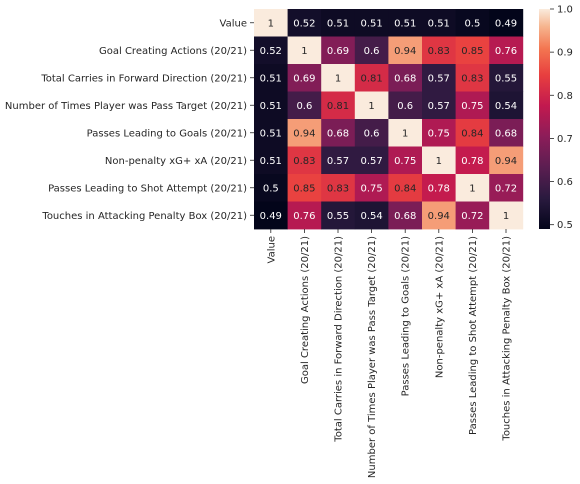 Image resolution: width=580 pixels, height=484 pixels. I want to click on colorbar-tick-label: 0.5, so click(565, 225).